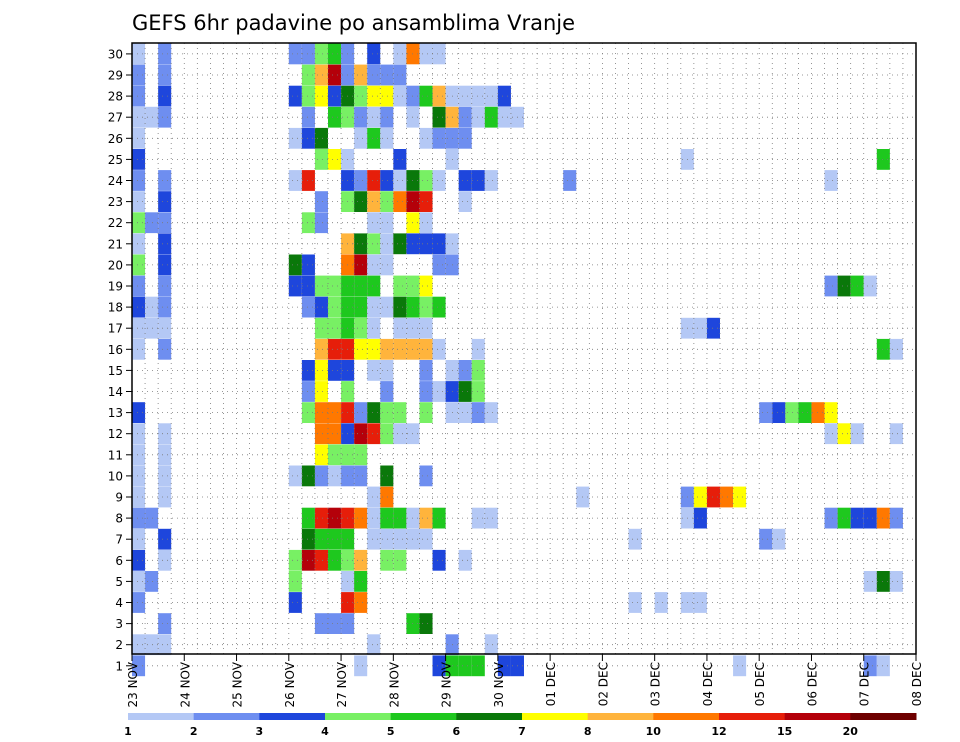 The height and width of the screenshot is (742, 960). I want to click on colorbar-label: 20, so click(851, 731).